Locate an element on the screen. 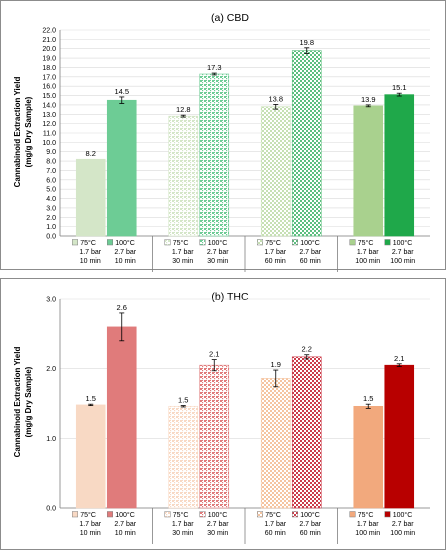 The height and width of the screenshot is (550, 446). y-tick-label: 22.0 is located at coordinates (49, 31).